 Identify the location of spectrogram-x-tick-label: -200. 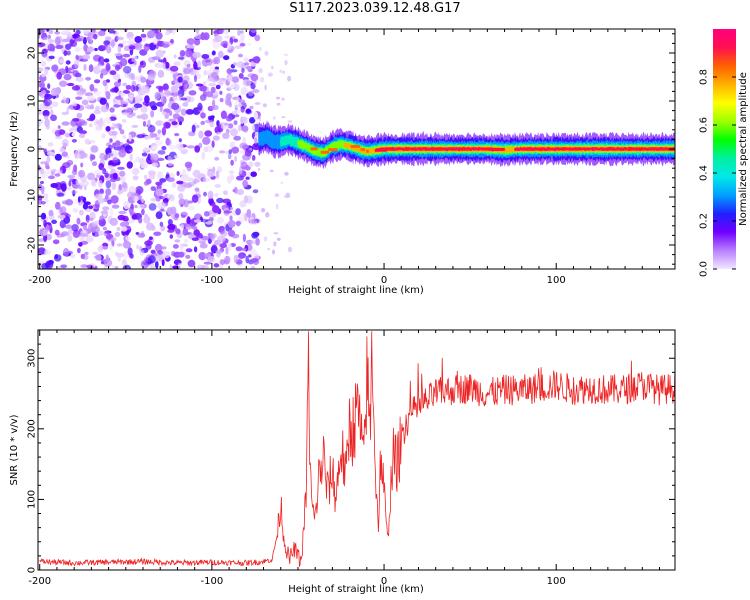
(39, 280).